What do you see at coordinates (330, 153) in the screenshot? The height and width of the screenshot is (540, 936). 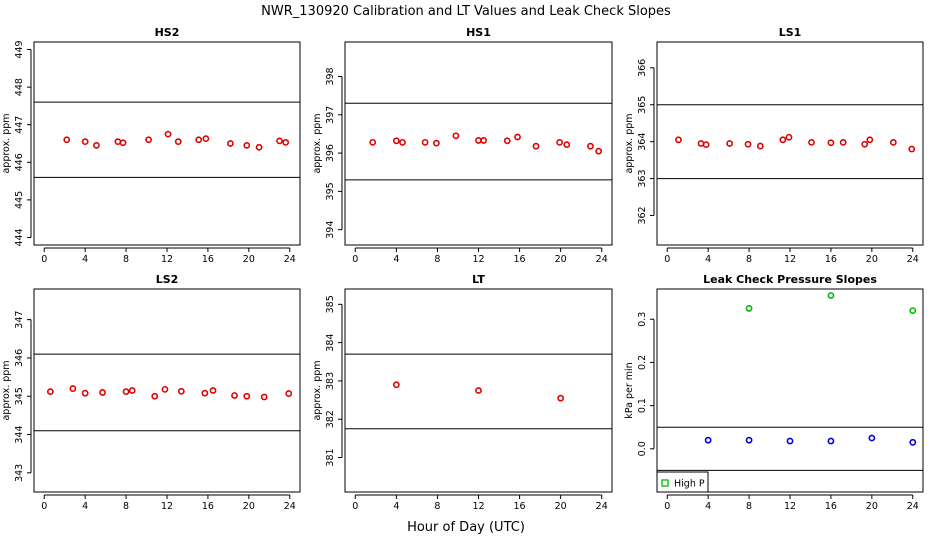 I see `y-tick-label: 396` at bounding box center [330, 153].